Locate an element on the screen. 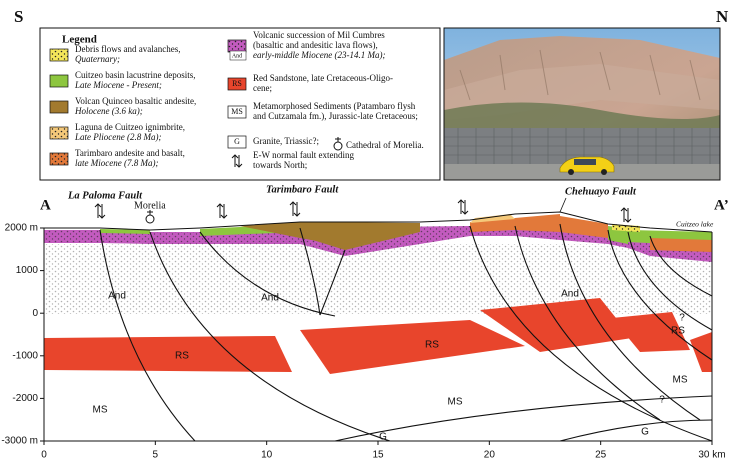 Image resolution: width=750 pixels, height=468 pixels. legend-fault-symbol is located at coordinates (237, 161).